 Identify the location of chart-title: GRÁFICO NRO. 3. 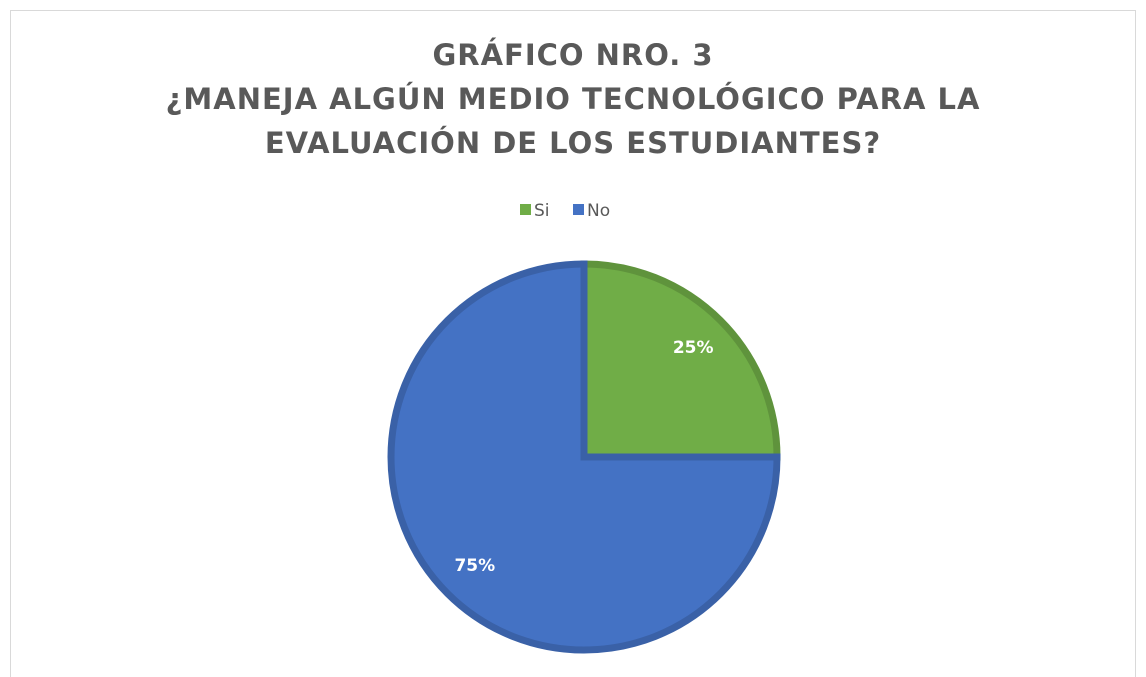
(572, 55).